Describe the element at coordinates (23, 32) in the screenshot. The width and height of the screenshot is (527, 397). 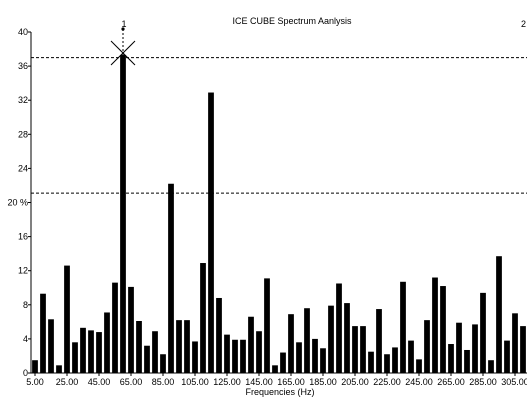
I see `y-tick-label: 40` at that location.